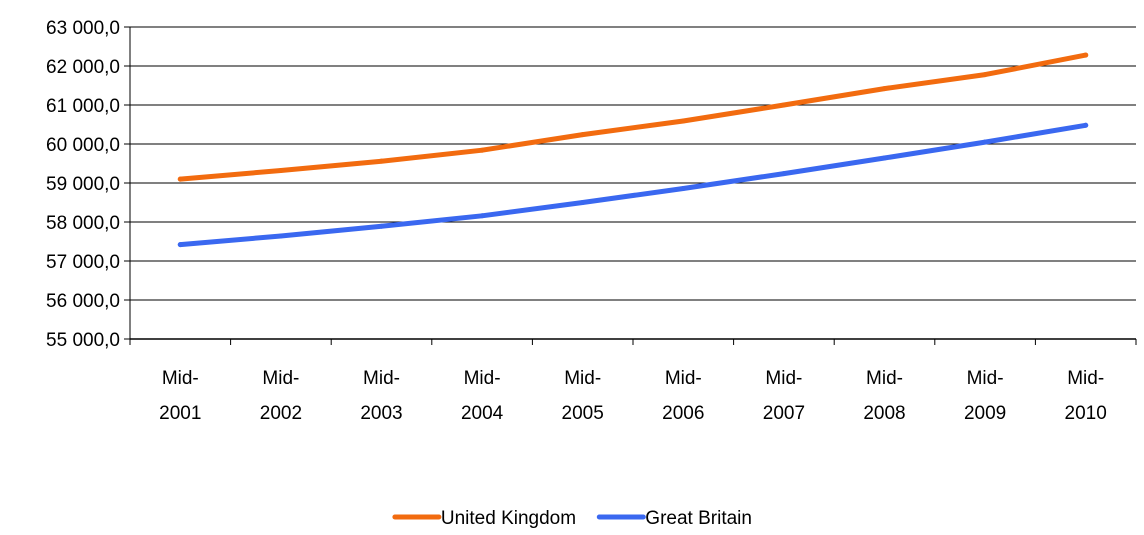  I want to click on x-tick-label: 2006, so click(683, 413).